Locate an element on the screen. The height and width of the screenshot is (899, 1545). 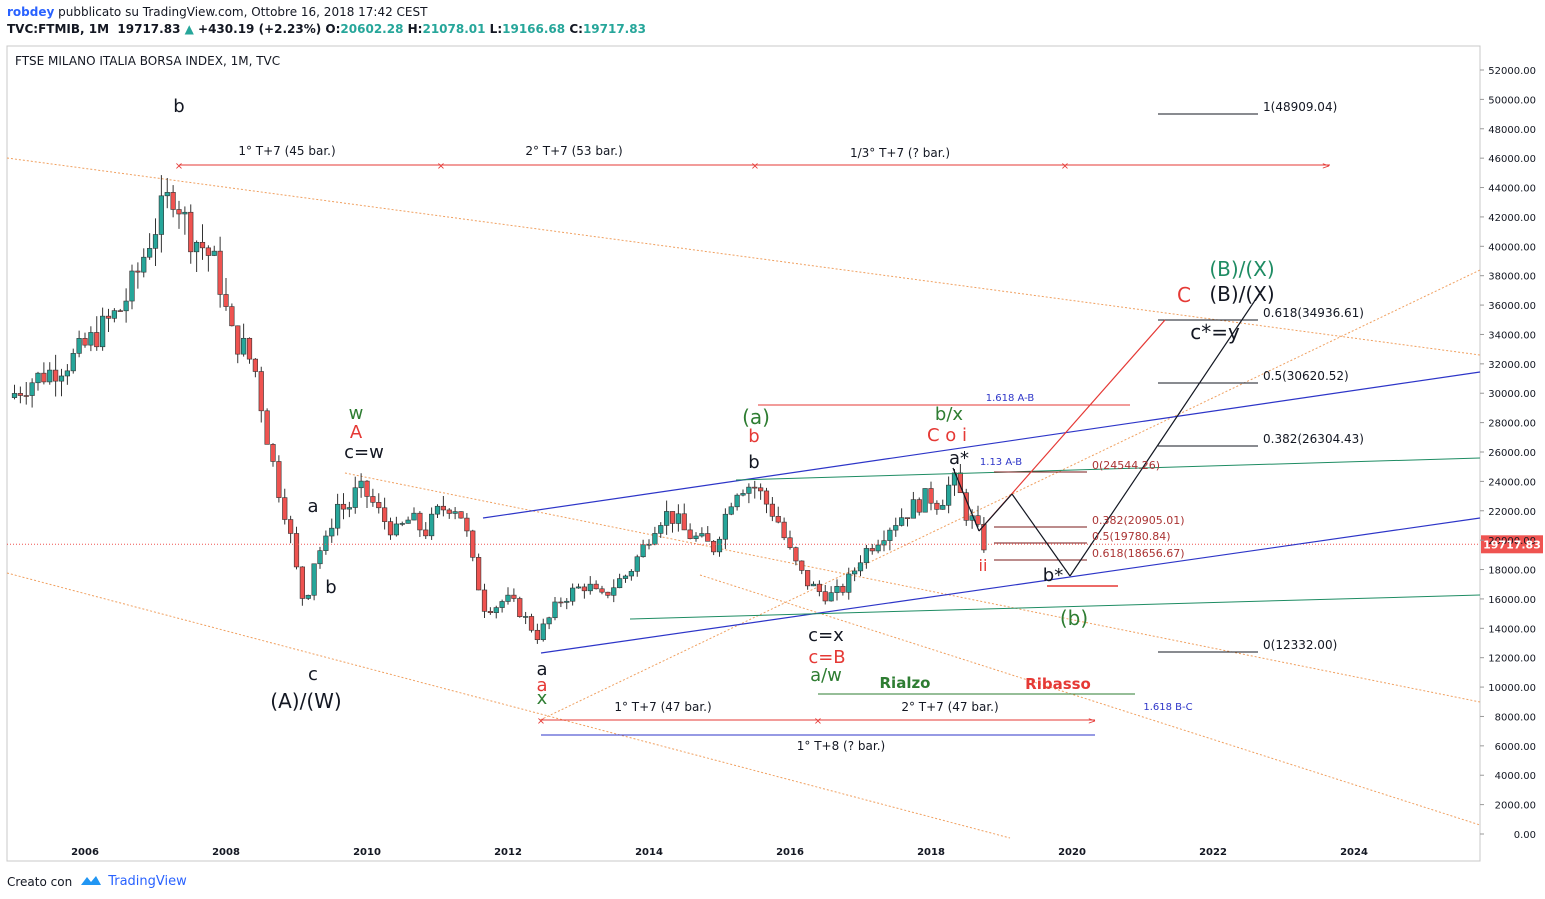
change: +430.19 (+2.23%) is located at coordinates (260, 29).